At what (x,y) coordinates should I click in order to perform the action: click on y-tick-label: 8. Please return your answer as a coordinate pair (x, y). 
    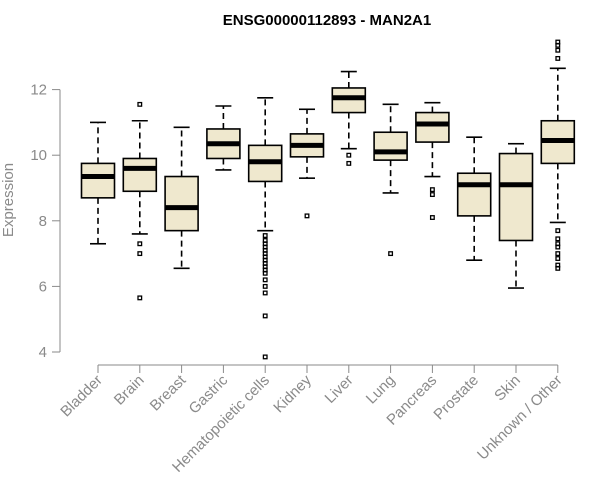
    Looking at the image, I should click on (43, 221).